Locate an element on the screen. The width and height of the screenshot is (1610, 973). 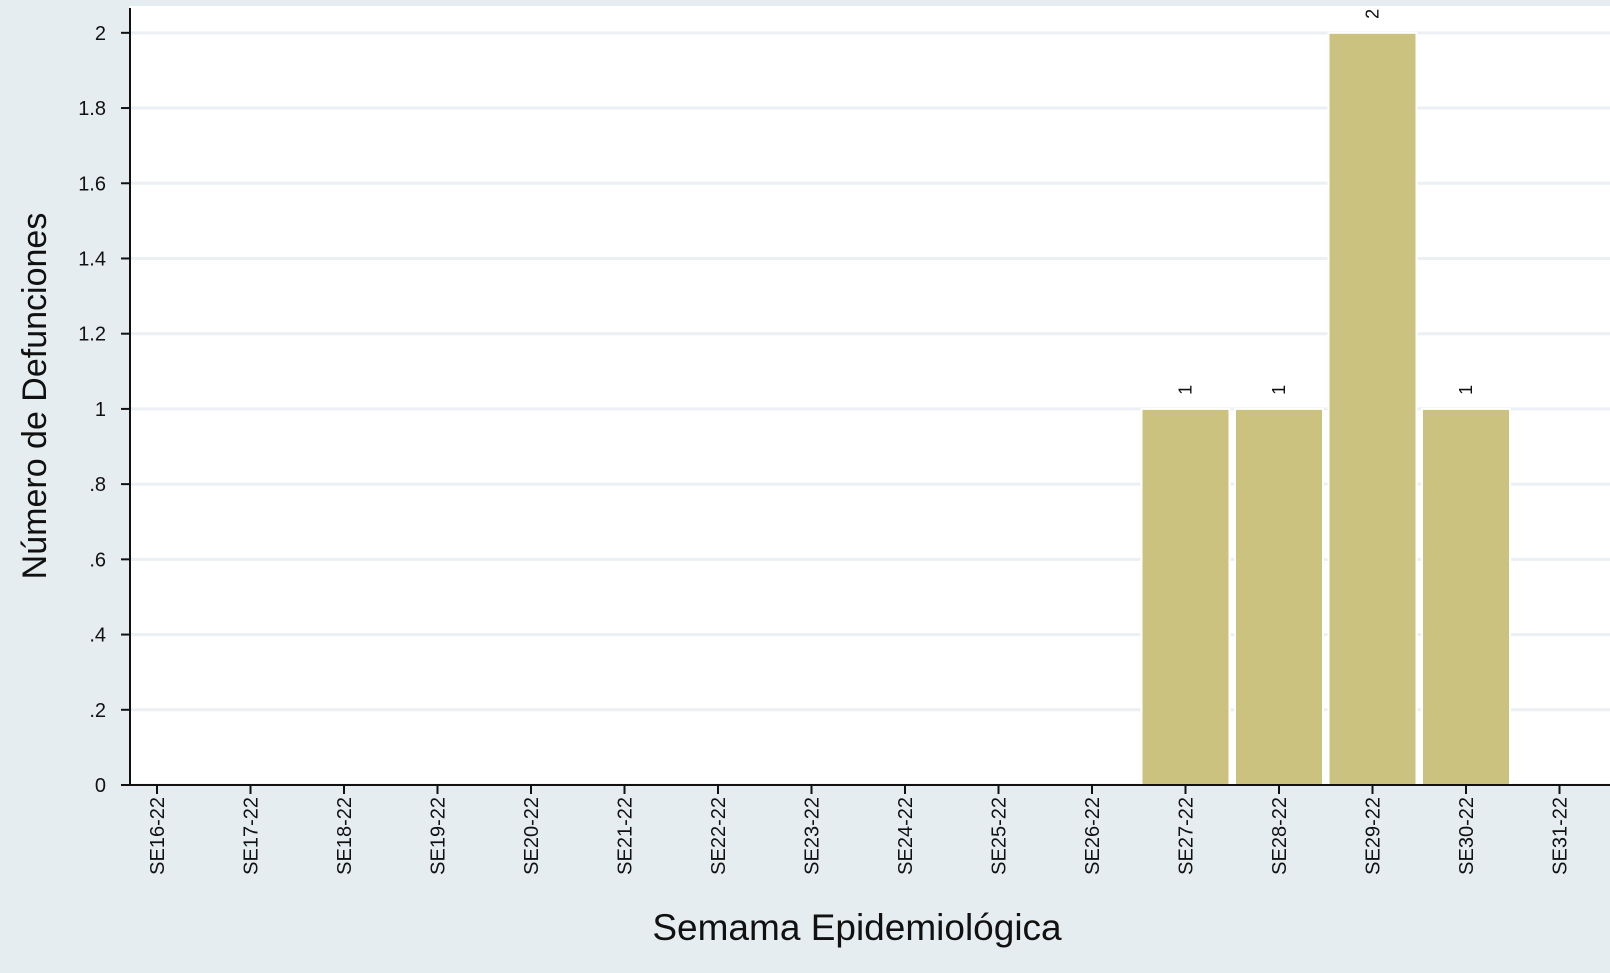
x-tick-label: SE25-22 is located at coordinates (1000, 836).